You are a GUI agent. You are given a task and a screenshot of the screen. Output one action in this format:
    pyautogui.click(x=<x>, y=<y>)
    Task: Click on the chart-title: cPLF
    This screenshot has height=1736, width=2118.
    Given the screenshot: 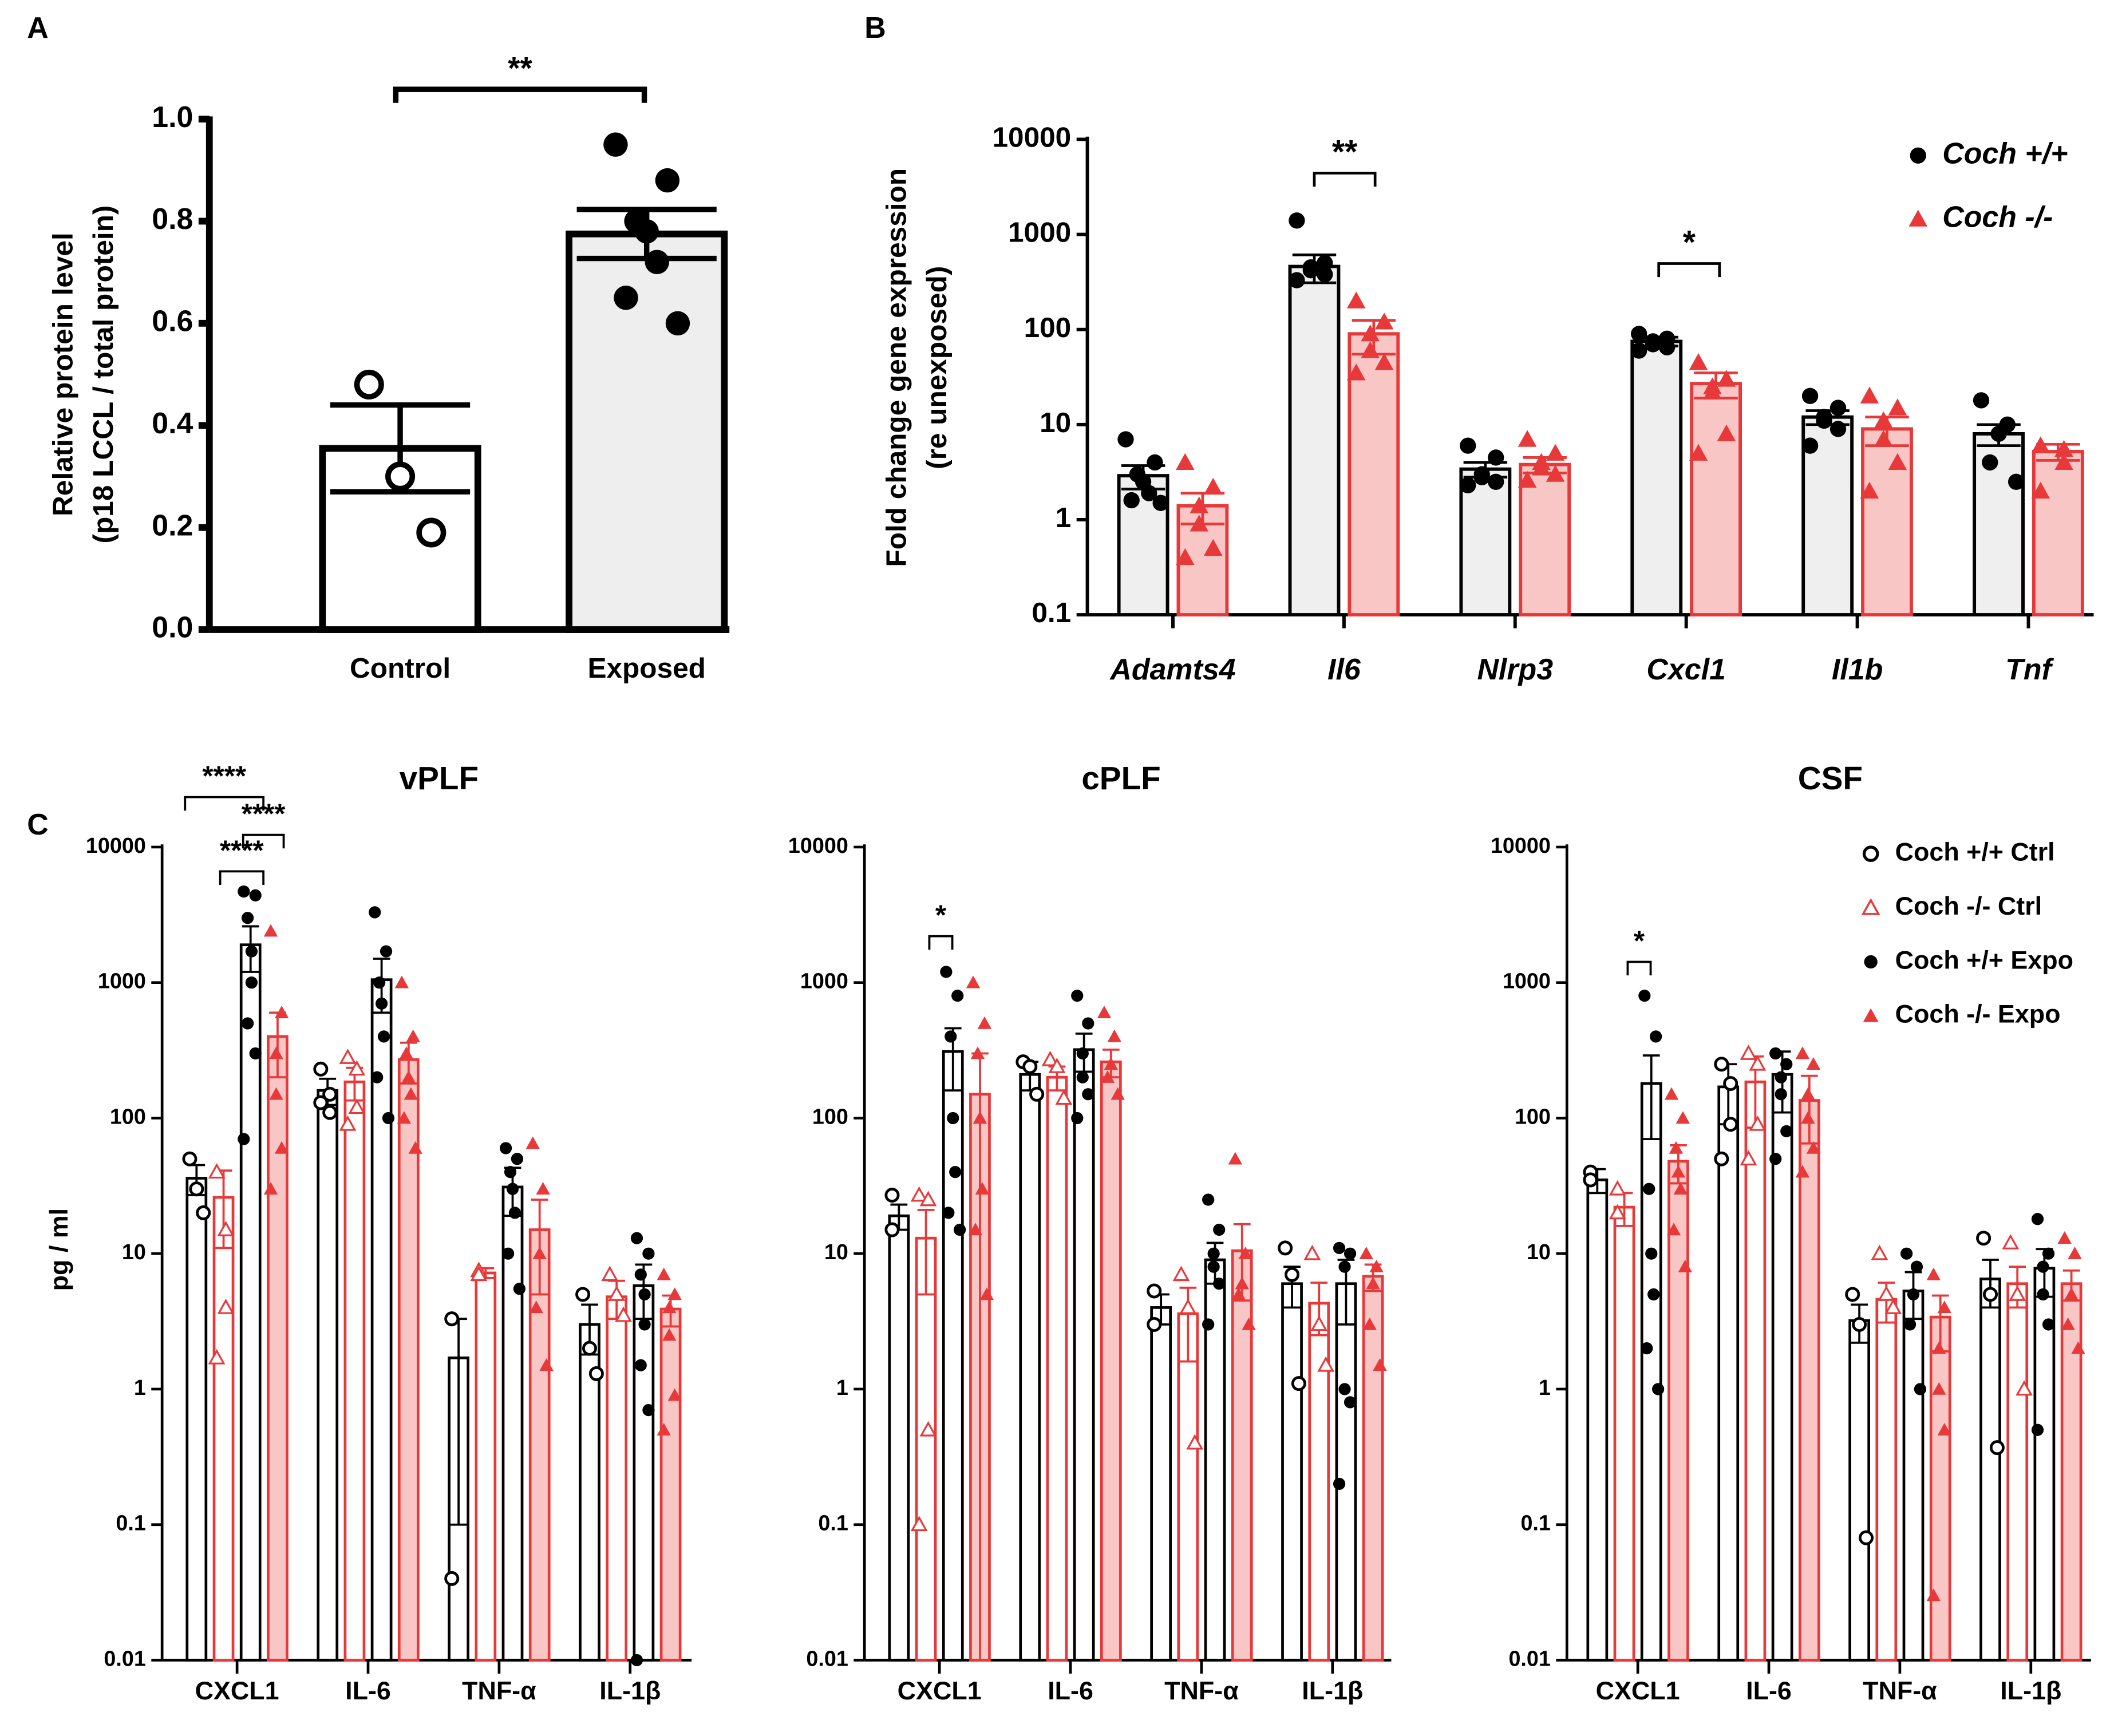 What is the action you would take?
    pyautogui.click(x=1120, y=779)
    